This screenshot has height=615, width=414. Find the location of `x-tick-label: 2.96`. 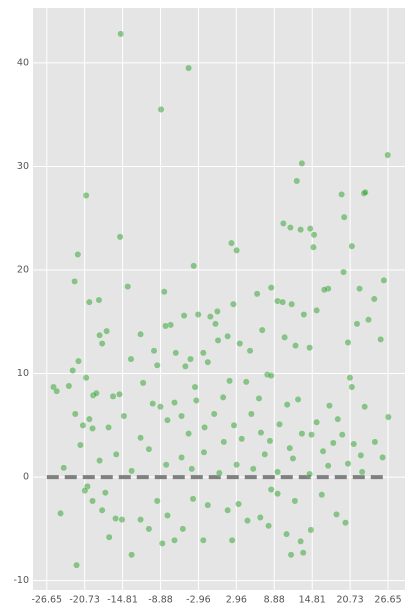

x-tick-label: 2.96 is located at coordinates (236, 600).